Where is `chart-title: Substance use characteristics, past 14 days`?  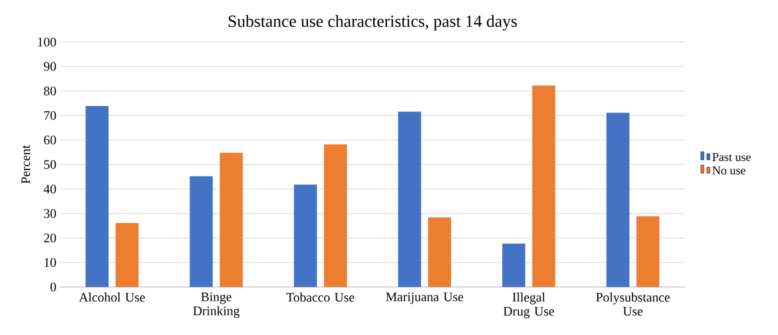
chart-title: Substance use characteristics, past 14 days is located at coordinates (372, 22).